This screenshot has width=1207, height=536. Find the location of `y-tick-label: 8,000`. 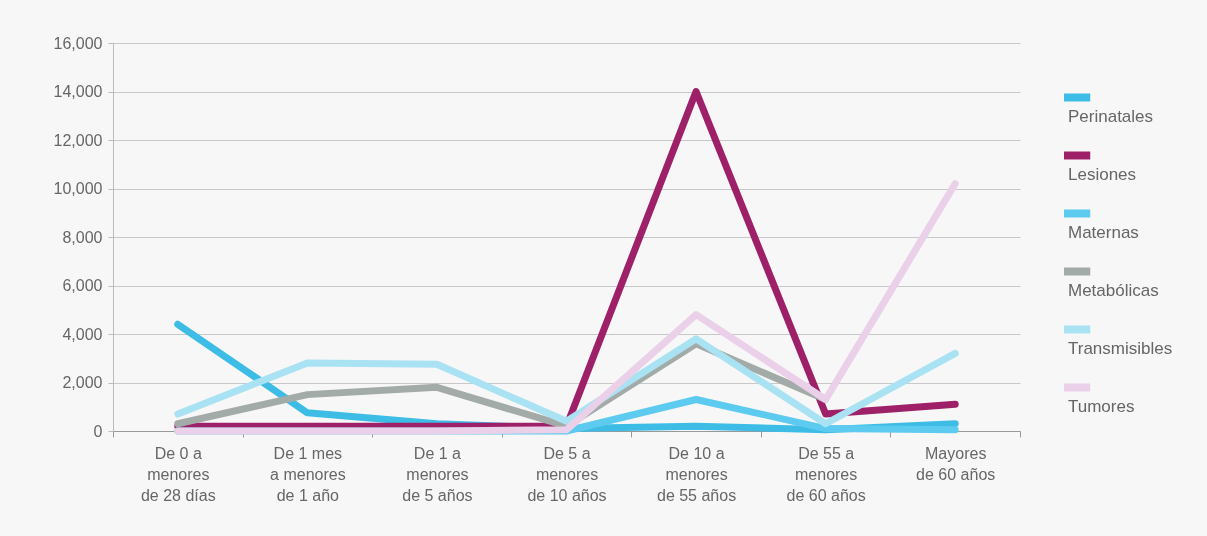

y-tick-label: 8,000 is located at coordinates (82, 237).